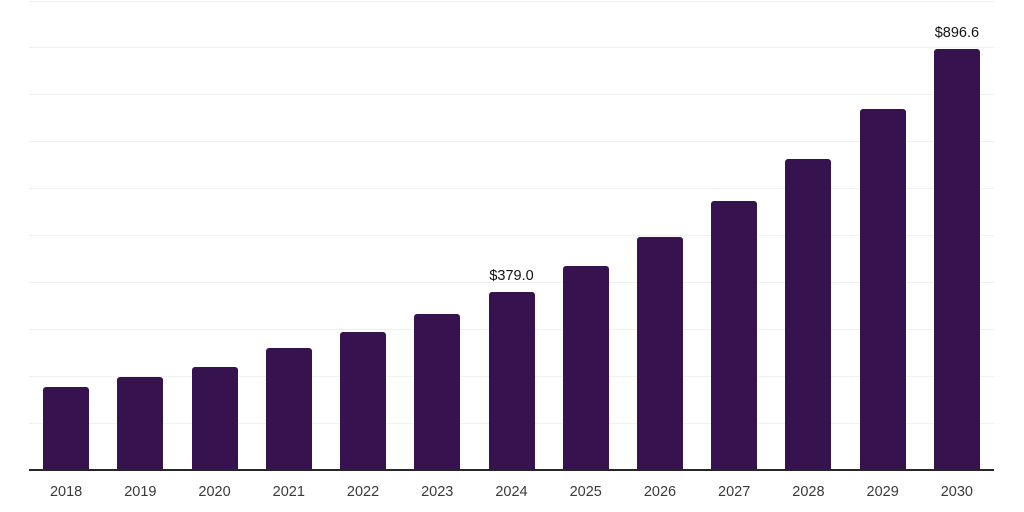 The height and width of the screenshot is (512, 1024). Describe the element at coordinates (882, 492) in the screenshot. I see `x-tick-label-2029: 2029` at that location.